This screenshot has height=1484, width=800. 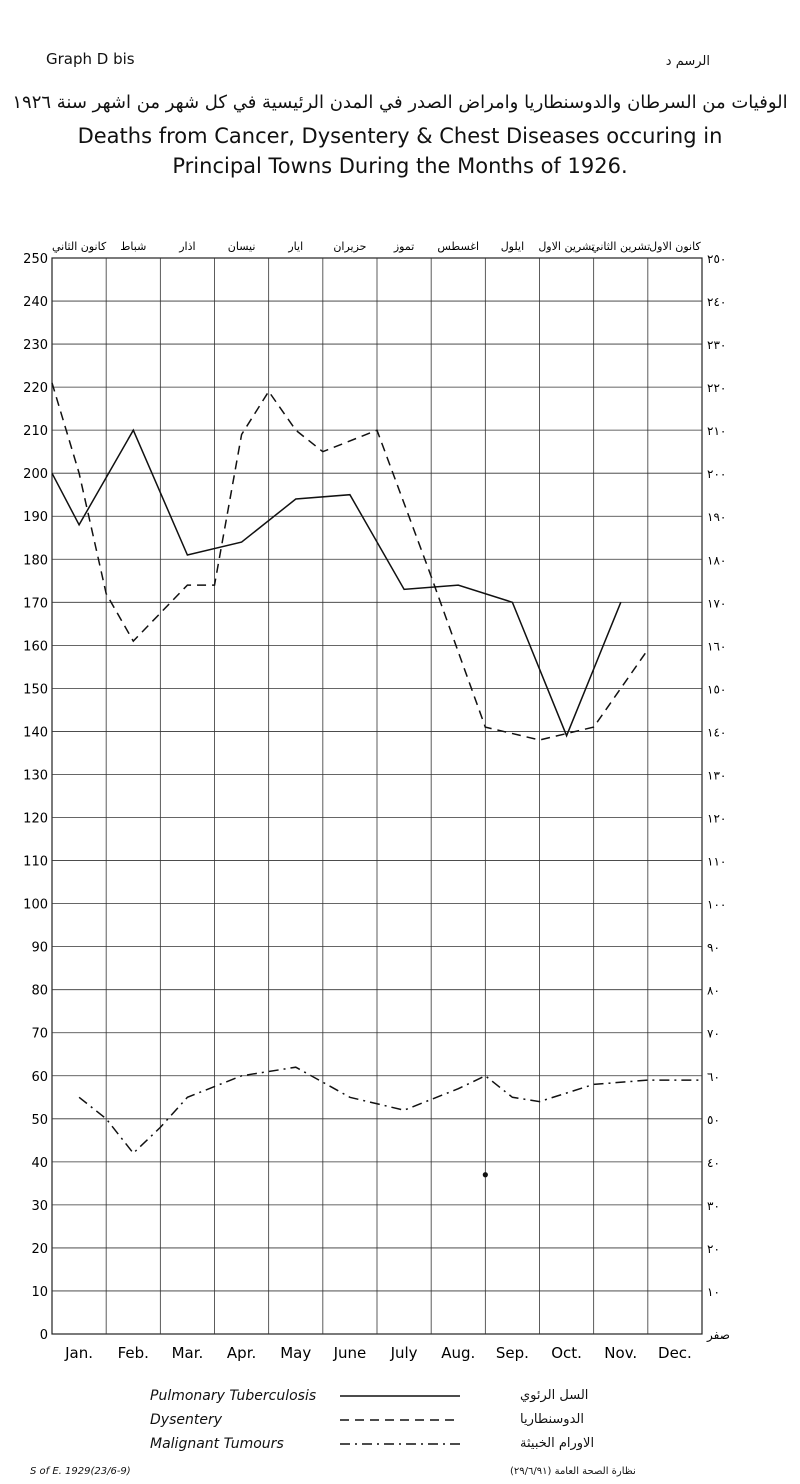 I want to click on x-tick-label: Aug., so click(x=458, y=1353).